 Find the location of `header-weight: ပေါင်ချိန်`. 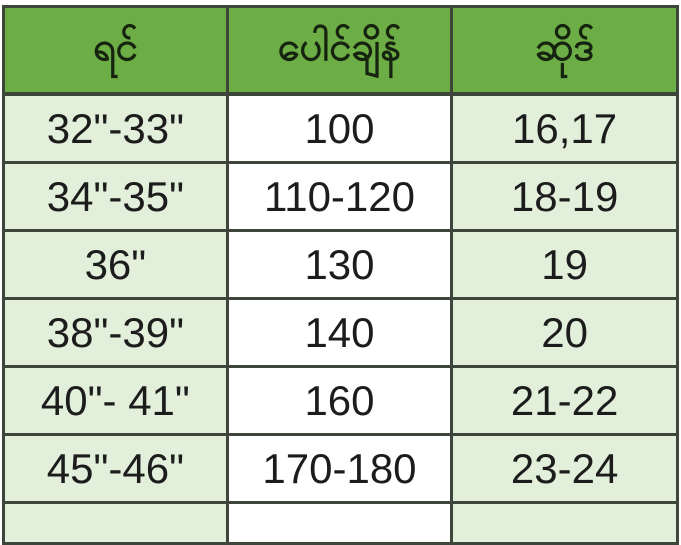

header-weight: ပေါင်ချိန် is located at coordinates (339, 50).